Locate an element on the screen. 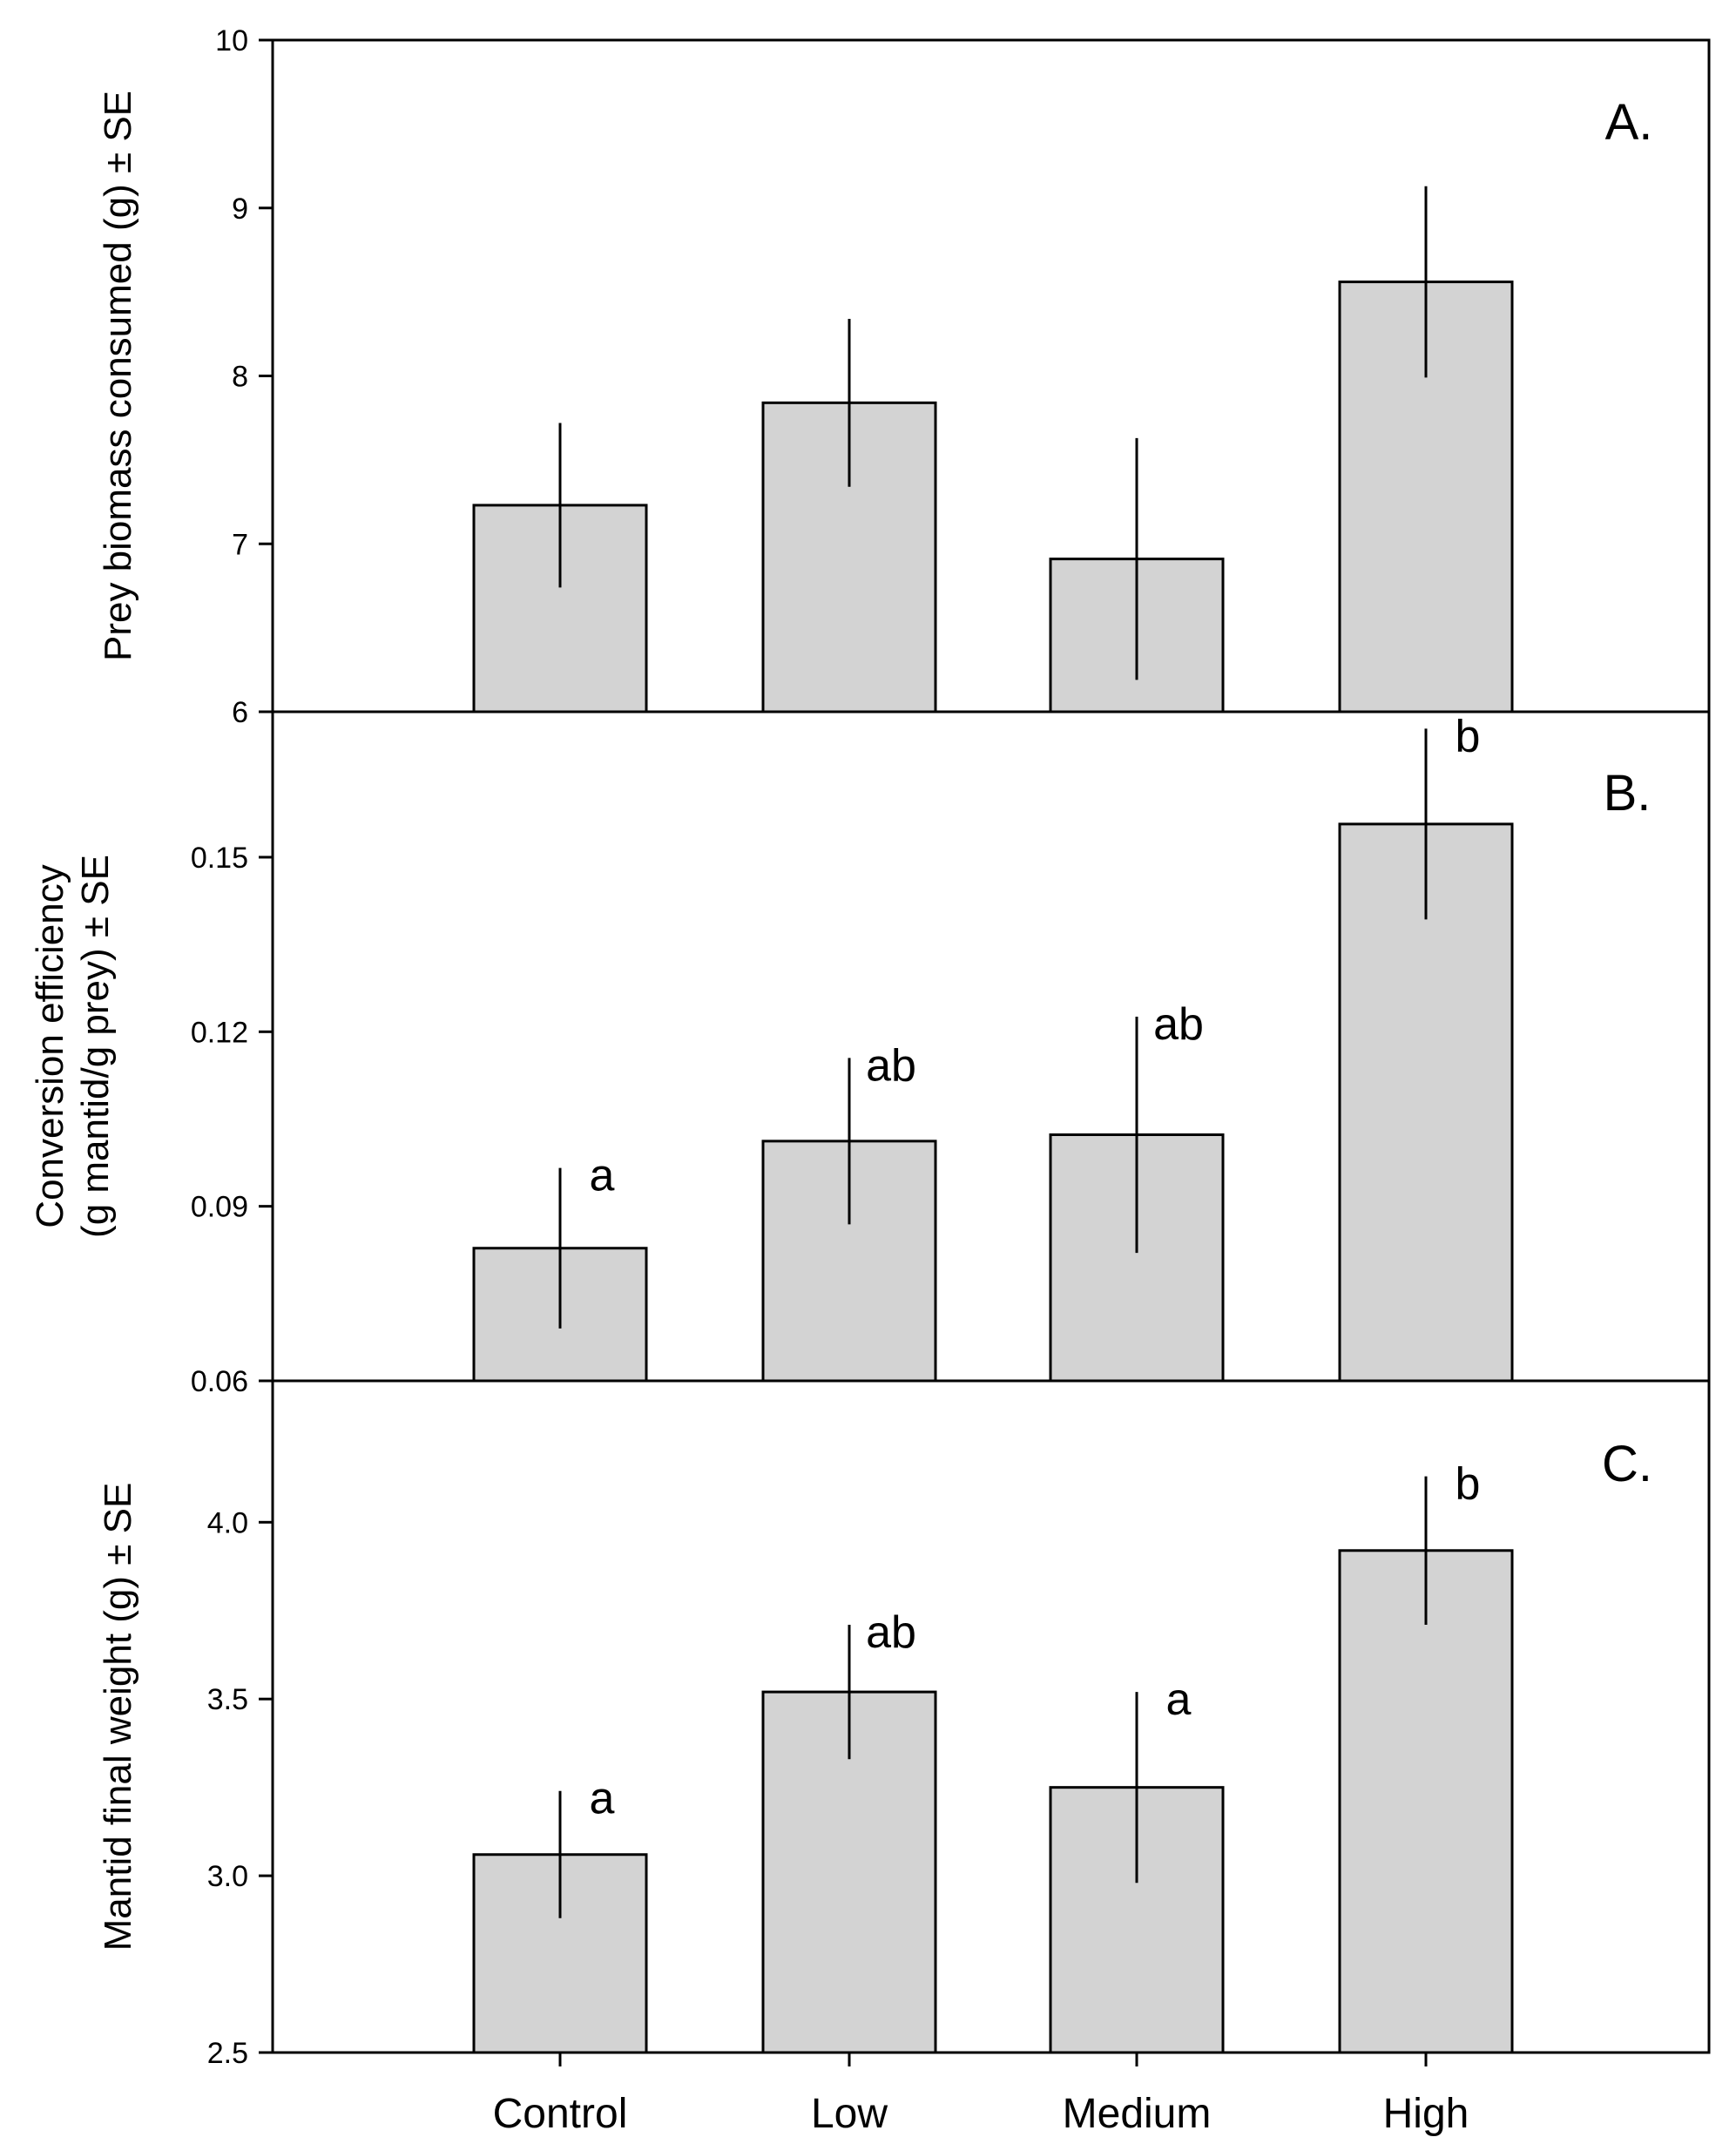 Image resolution: width=1736 pixels, height=2144 pixels. y-tick-label: 3.0 is located at coordinates (227, 1876).